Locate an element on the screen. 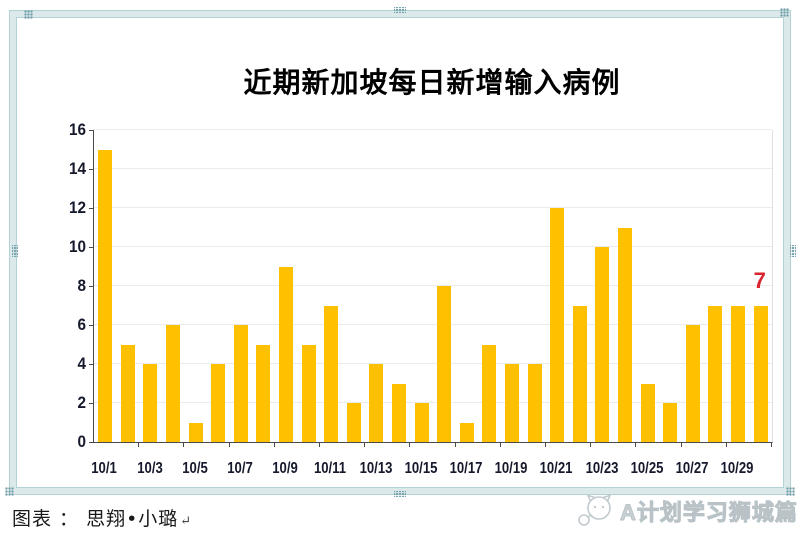 The height and width of the screenshot is (543, 800). bar-10/1 is located at coordinates (105, 295).